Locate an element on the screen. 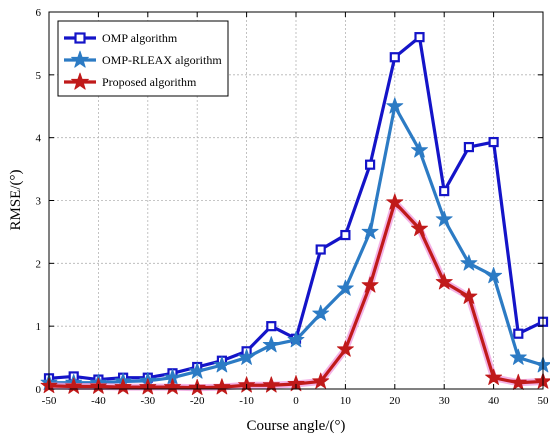 Image resolution: width=550 pixels, height=438 pixels. legend-label: Proposed algorithm is located at coordinates (149, 82).